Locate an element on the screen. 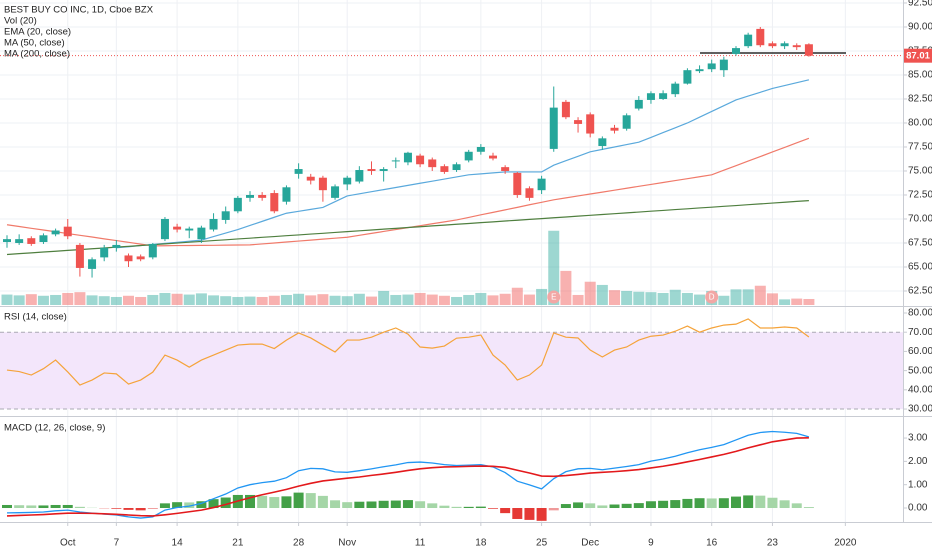 The width and height of the screenshot is (932, 550). event-marker is located at coordinates (712, 297).